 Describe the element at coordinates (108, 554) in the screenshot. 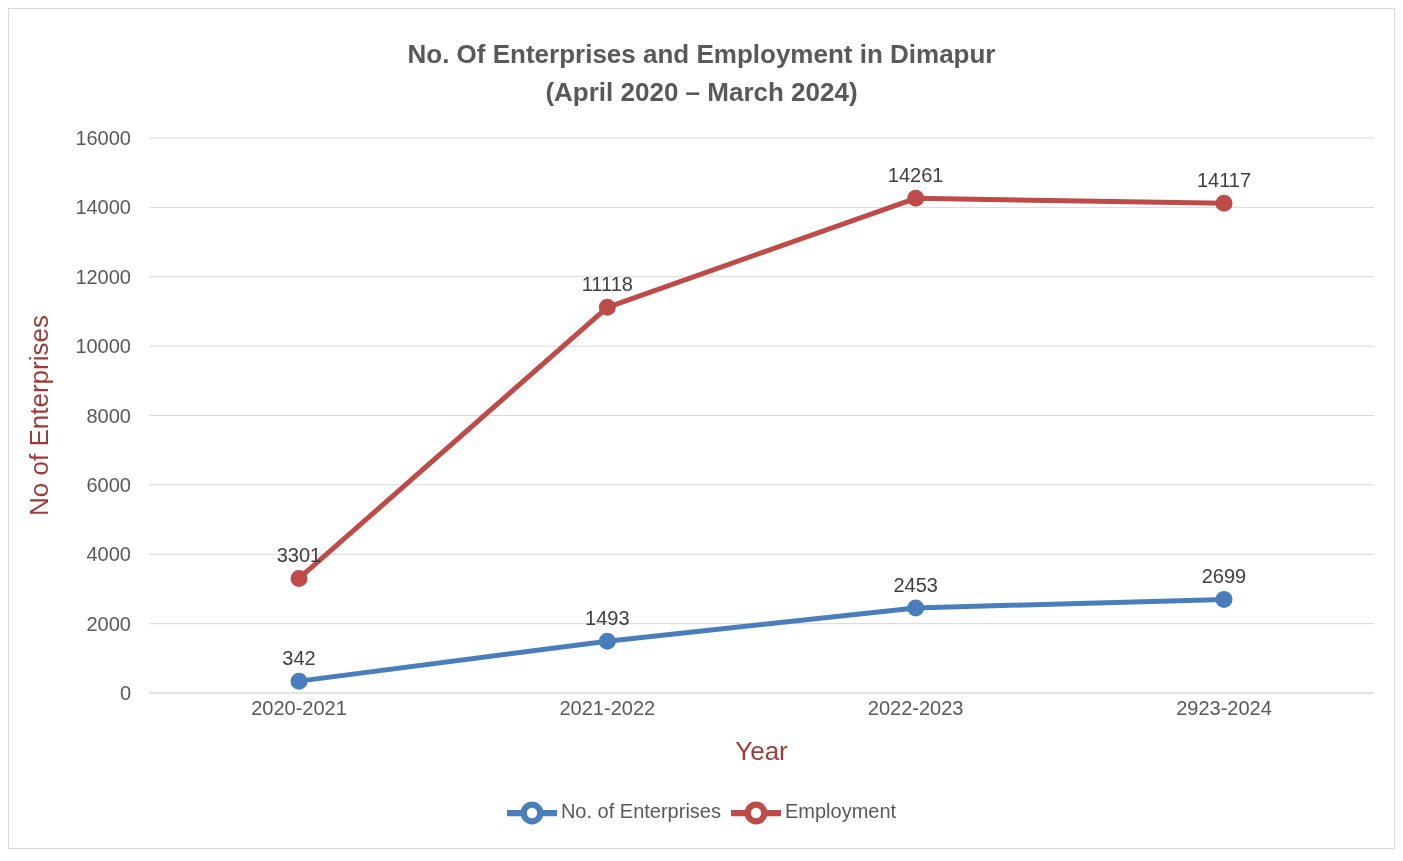

I see `y-tick-label: 4000` at that location.